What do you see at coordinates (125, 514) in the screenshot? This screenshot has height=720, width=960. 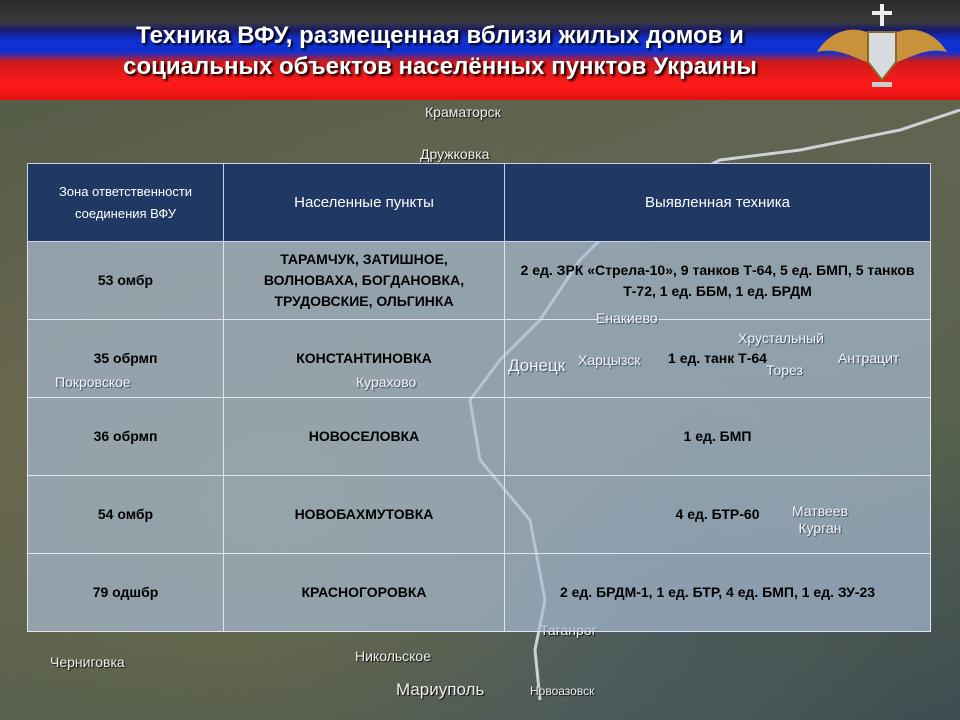 I see `cell-unit: 54 омбр` at bounding box center [125, 514].